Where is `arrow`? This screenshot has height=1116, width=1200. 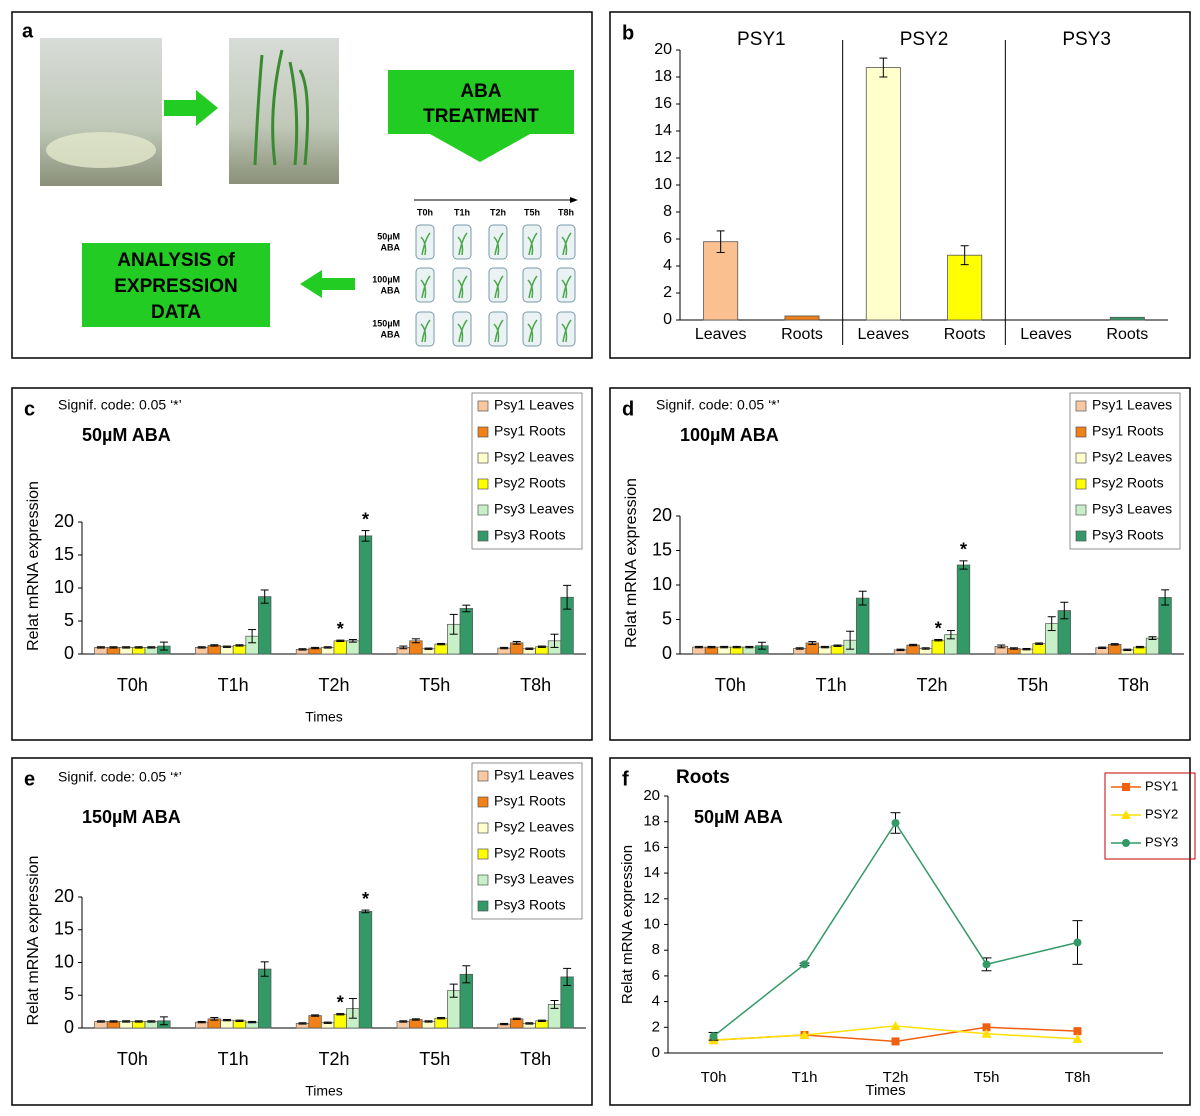 arrow is located at coordinates (191, 108).